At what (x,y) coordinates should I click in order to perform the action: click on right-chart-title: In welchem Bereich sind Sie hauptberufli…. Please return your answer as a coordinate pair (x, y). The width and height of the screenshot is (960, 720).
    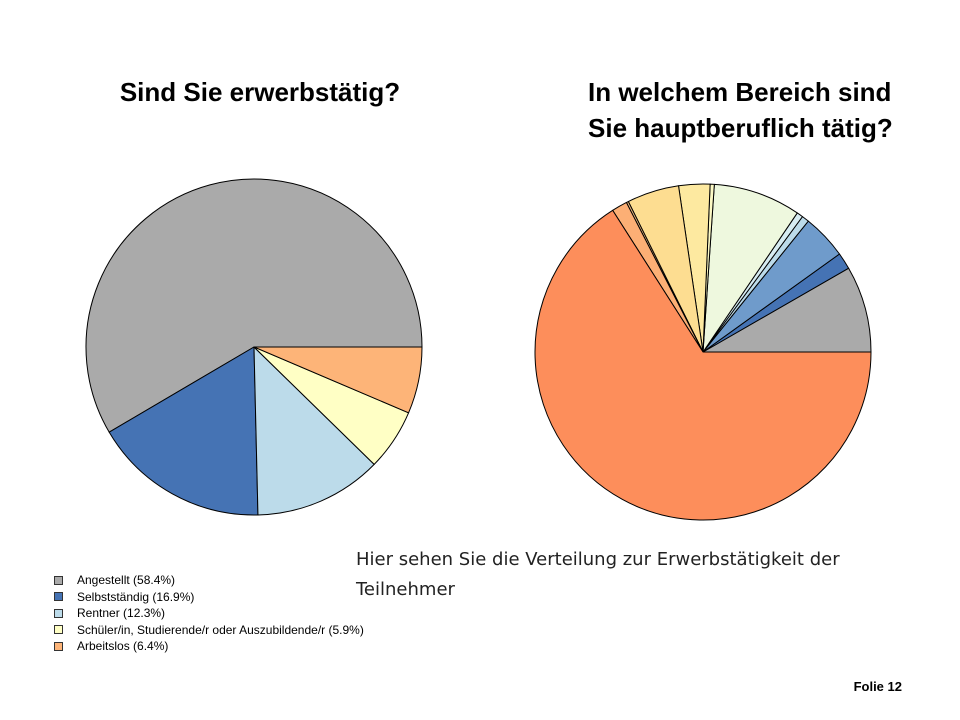
    Looking at the image, I should click on (740, 110).